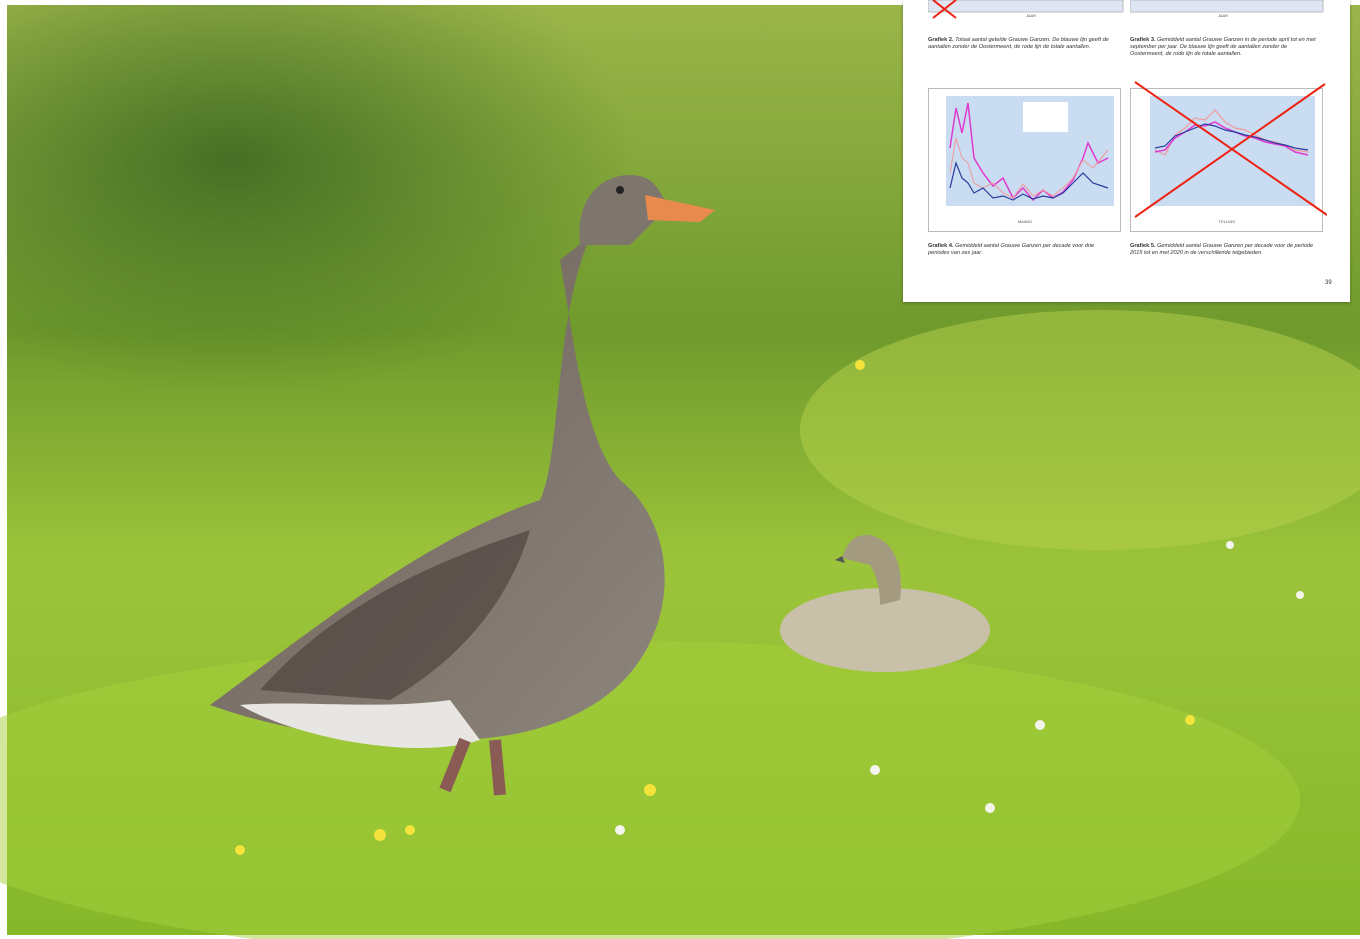  What do you see at coordinates (1143, 40) in the screenshot?
I see `caption-label: Grafiek 3.` at bounding box center [1143, 40].